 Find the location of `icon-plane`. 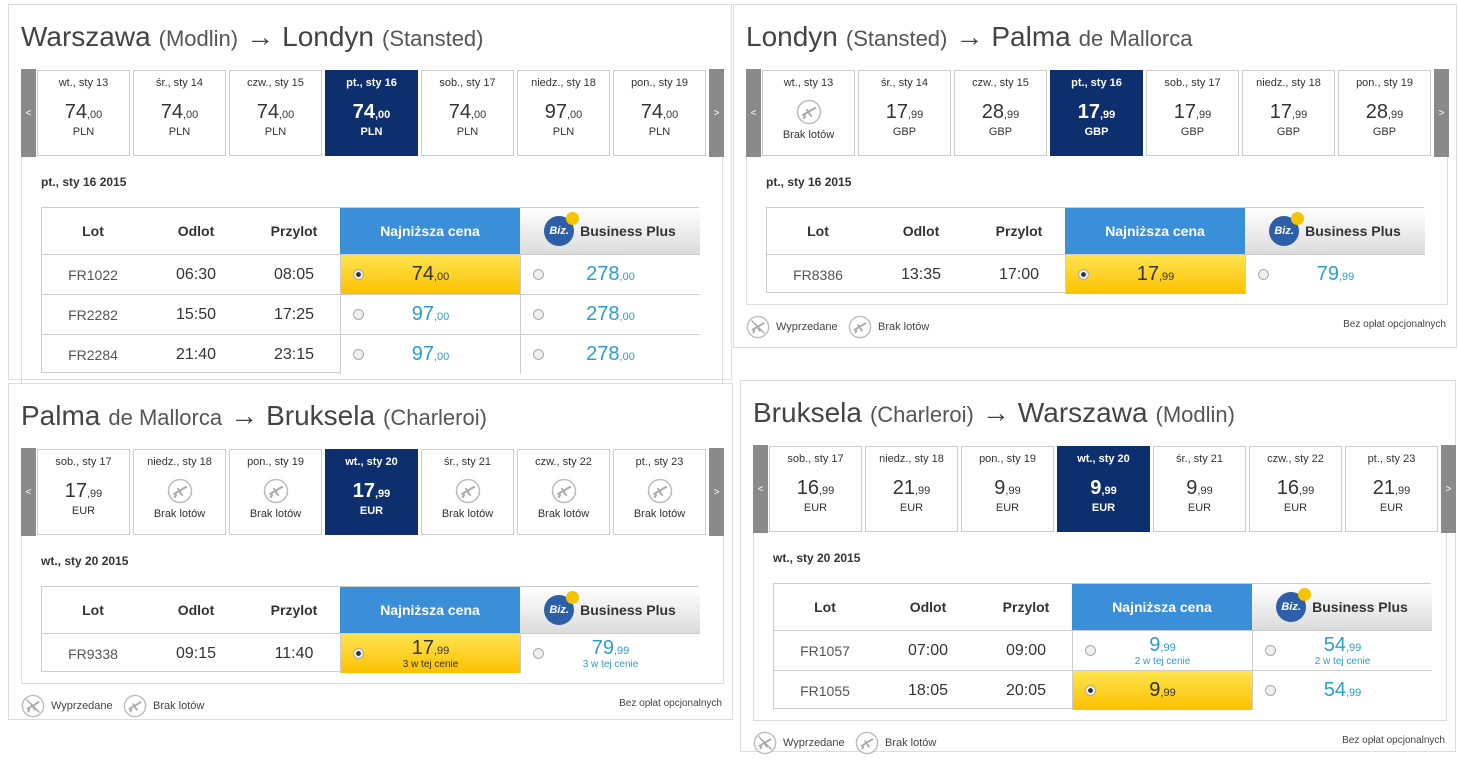

icon-plane is located at coordinates (135, 707).